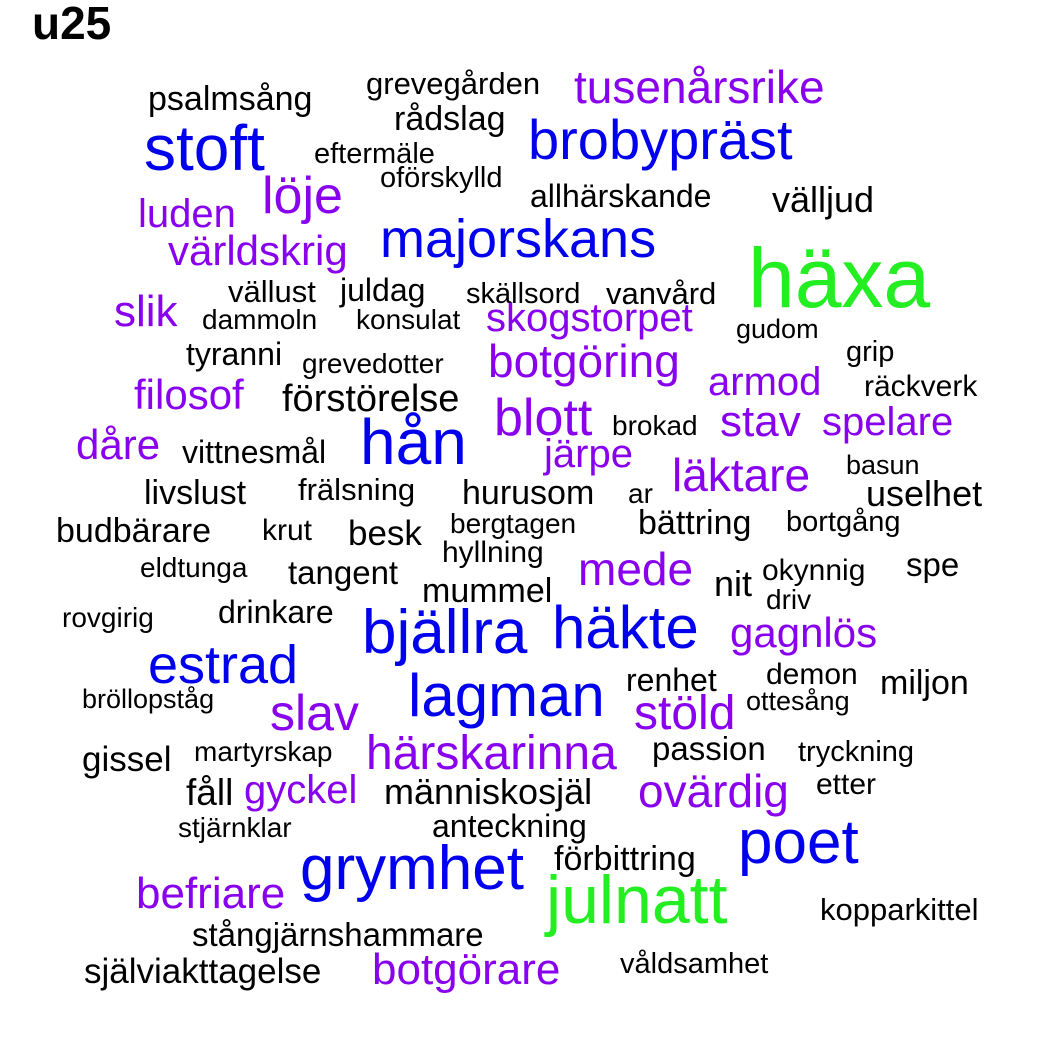  Describe the element at coordinates (194, 567) in the screenshot. I see `word-eldtunga: eldtunga` at that location.